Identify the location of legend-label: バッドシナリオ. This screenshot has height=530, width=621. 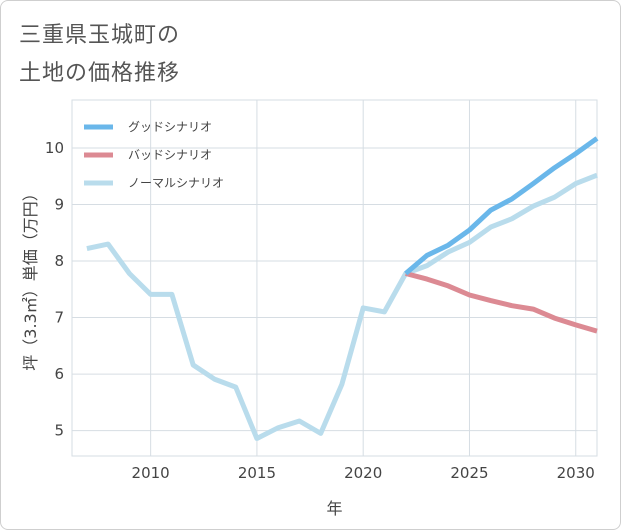
(170, 155).